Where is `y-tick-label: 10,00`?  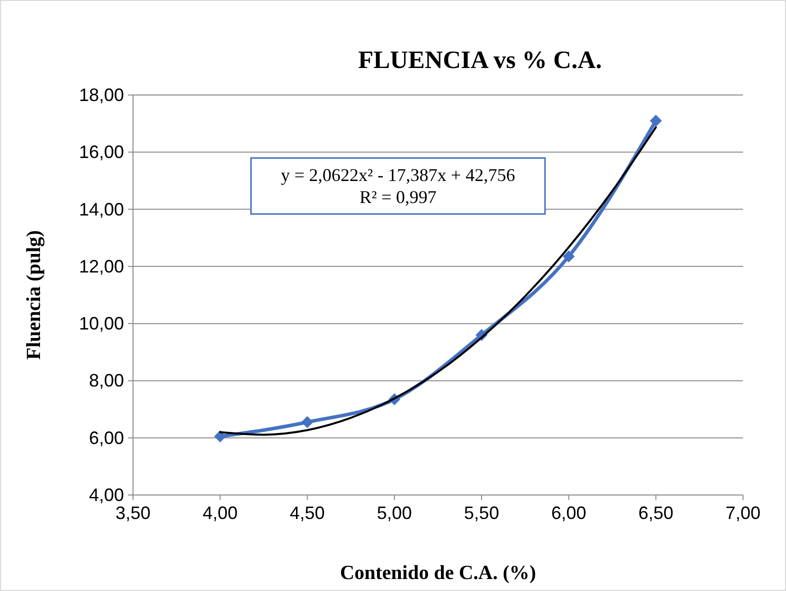 y-tick-label: 10,00 is located at coordinates (101, 324).